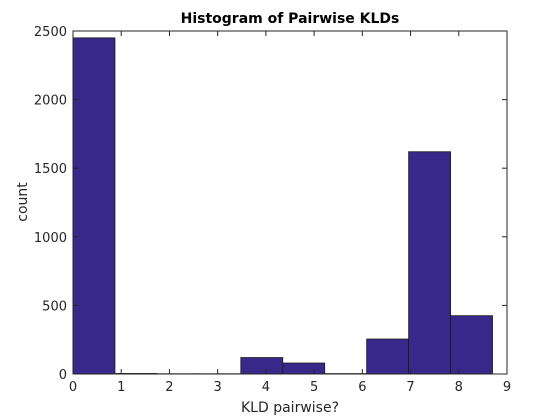 Image resolution: width=560 pixels, height=420 pixels. I want to click on x-tick-label: 4, so click(266, 387).